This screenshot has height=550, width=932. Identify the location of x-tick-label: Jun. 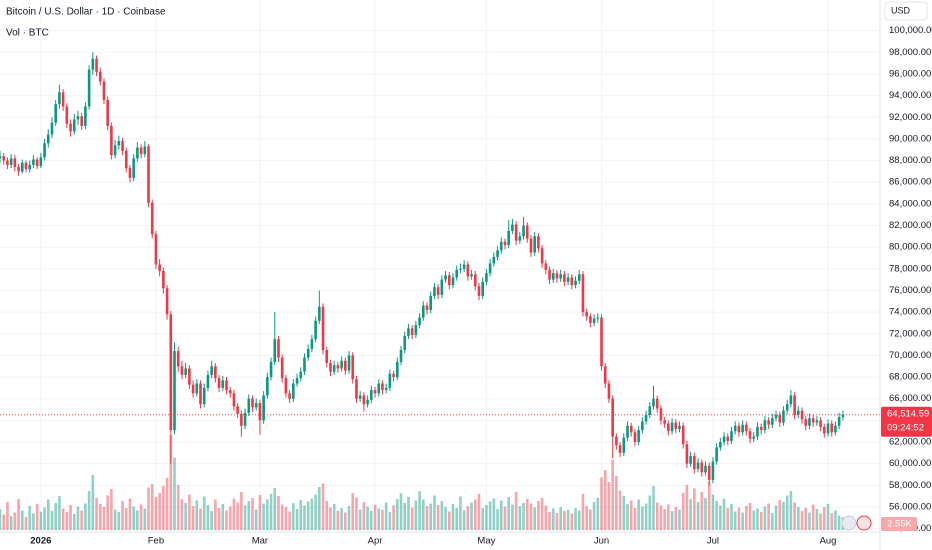
(601, 541).